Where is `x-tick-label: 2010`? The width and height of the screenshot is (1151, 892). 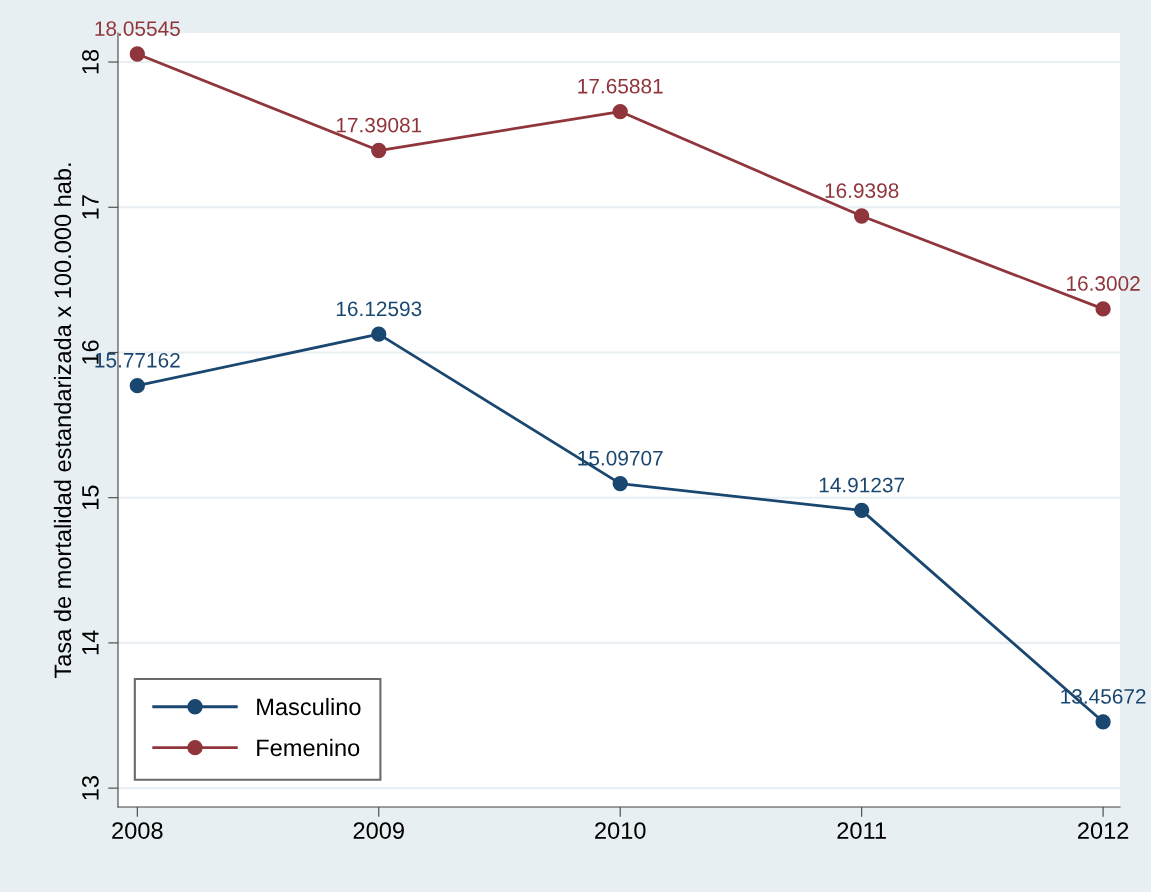
x-tick-label: 2010 is located at coordinates (620, 830).